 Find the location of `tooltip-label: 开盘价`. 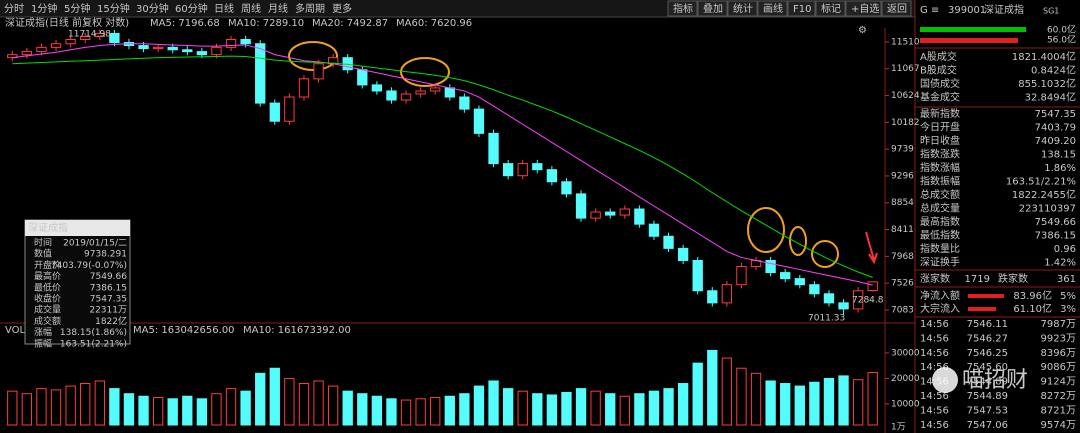

tooltip-label: 开盘价 is located at coordinates (47, 265).